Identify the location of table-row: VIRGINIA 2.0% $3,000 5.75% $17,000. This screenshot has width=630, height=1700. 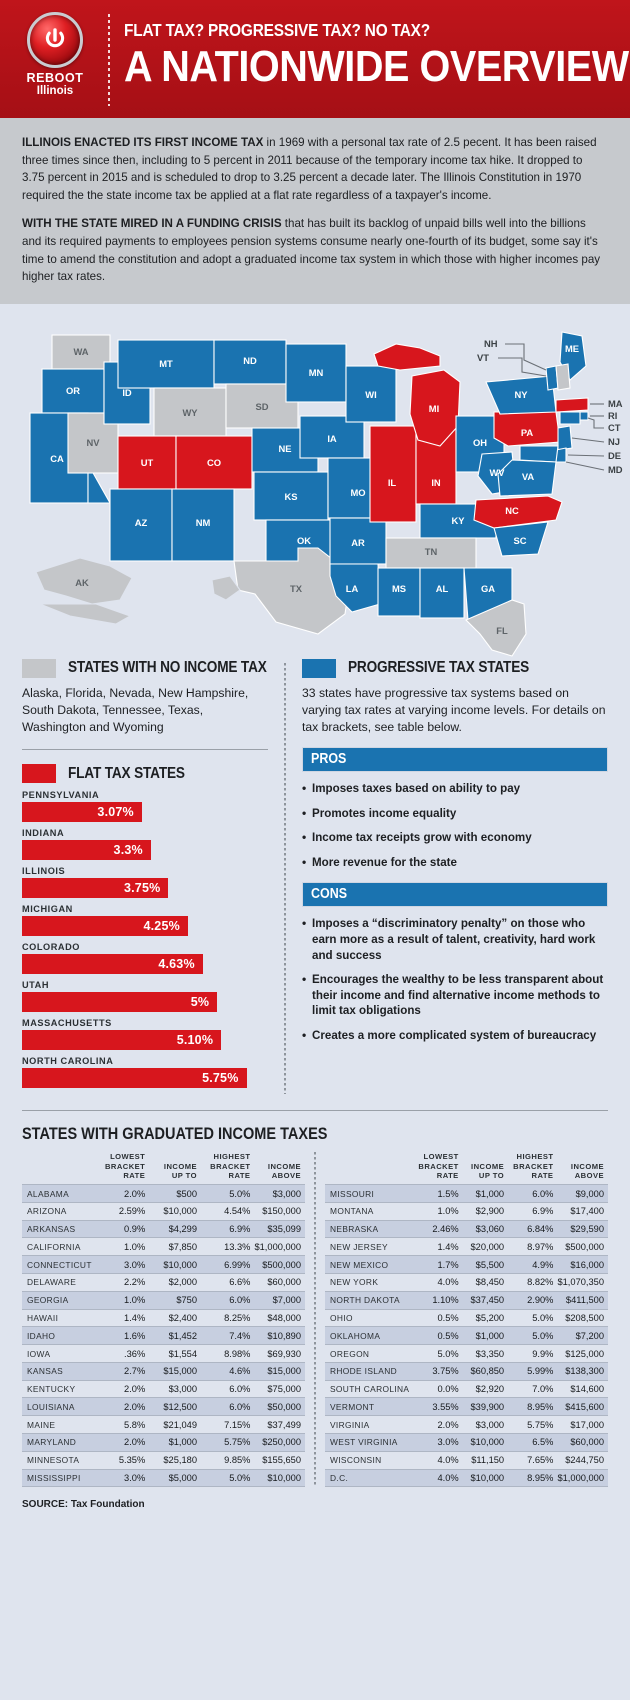
(466, 1424).